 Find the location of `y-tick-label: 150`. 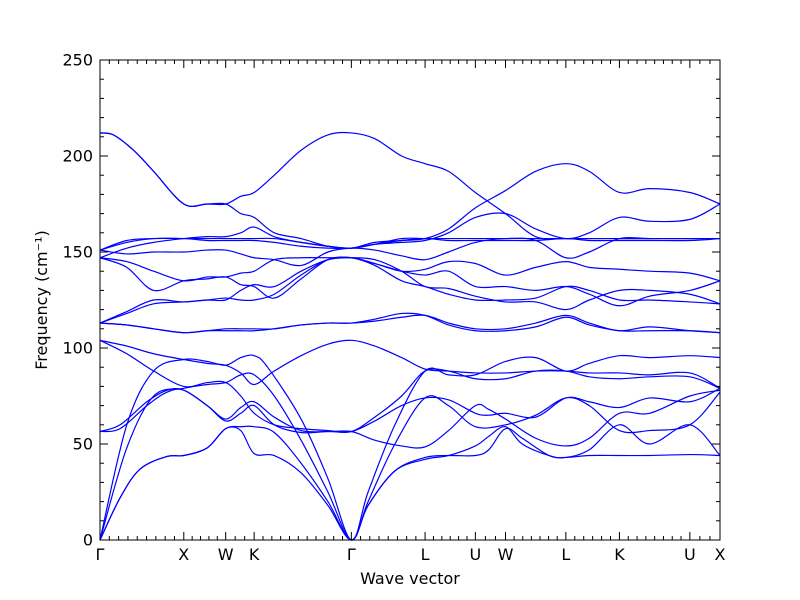

y-tick-label: 150 is located at coordinates (77, 252).